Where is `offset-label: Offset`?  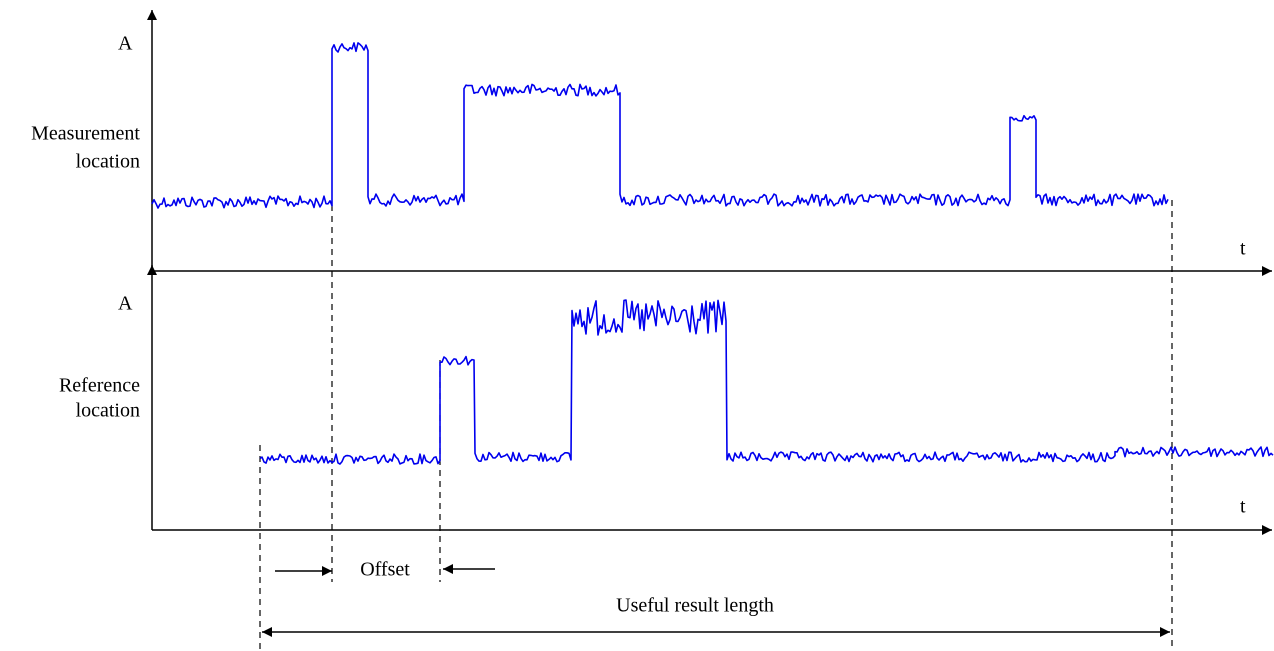 offset-label: Offset is located at coordinates (385, 570).